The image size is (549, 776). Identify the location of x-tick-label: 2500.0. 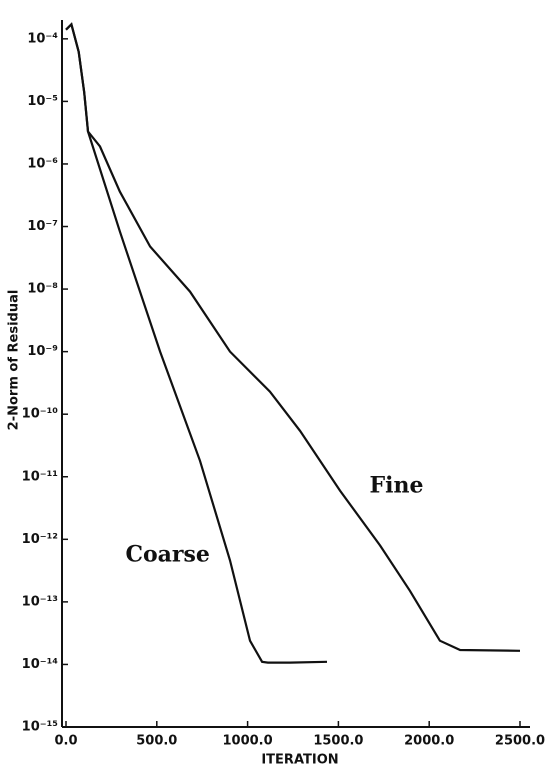
(520, 741).